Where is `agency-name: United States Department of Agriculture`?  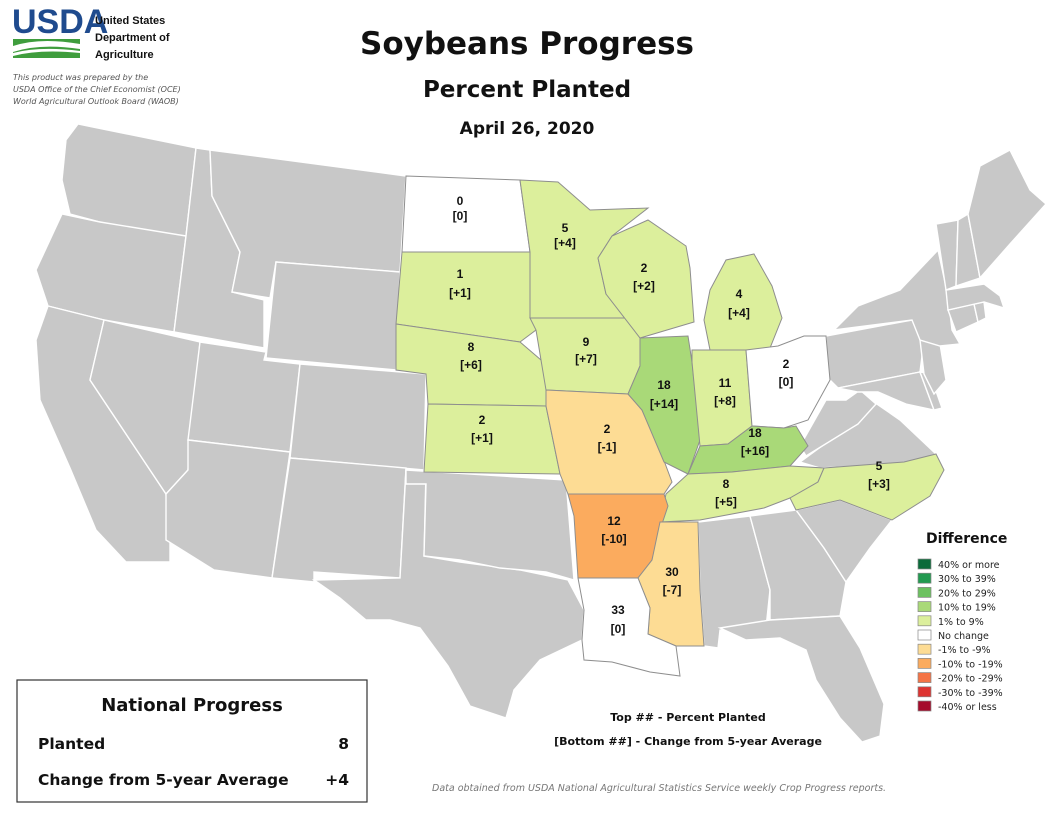
agency-name: United States Department of Agriculture is located at coordinates (132, 38).